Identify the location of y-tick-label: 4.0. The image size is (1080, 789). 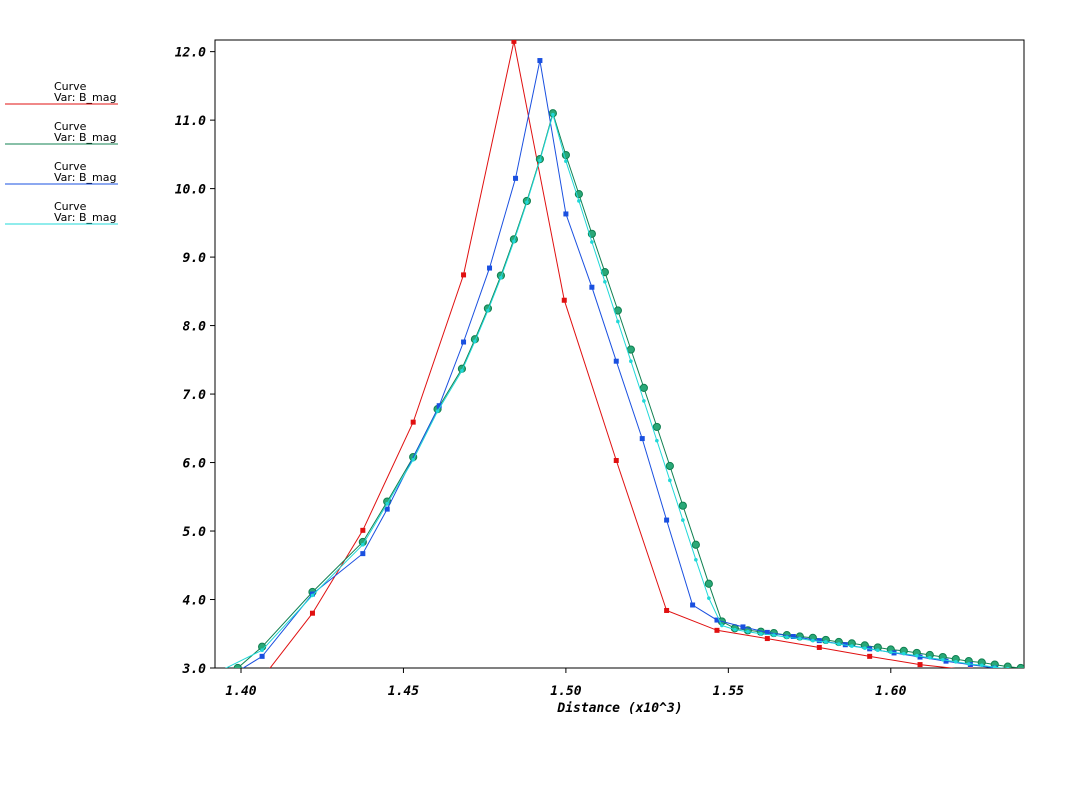
(195, 601).